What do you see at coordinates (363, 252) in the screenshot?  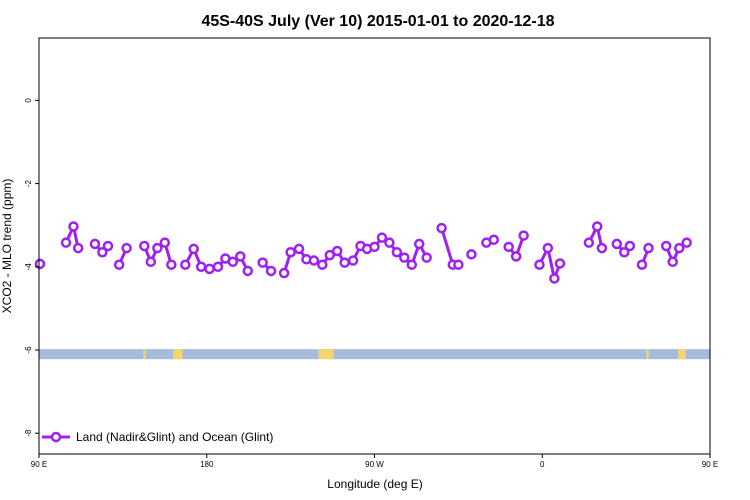 I see `series-points` at bounding box center [363, 252].